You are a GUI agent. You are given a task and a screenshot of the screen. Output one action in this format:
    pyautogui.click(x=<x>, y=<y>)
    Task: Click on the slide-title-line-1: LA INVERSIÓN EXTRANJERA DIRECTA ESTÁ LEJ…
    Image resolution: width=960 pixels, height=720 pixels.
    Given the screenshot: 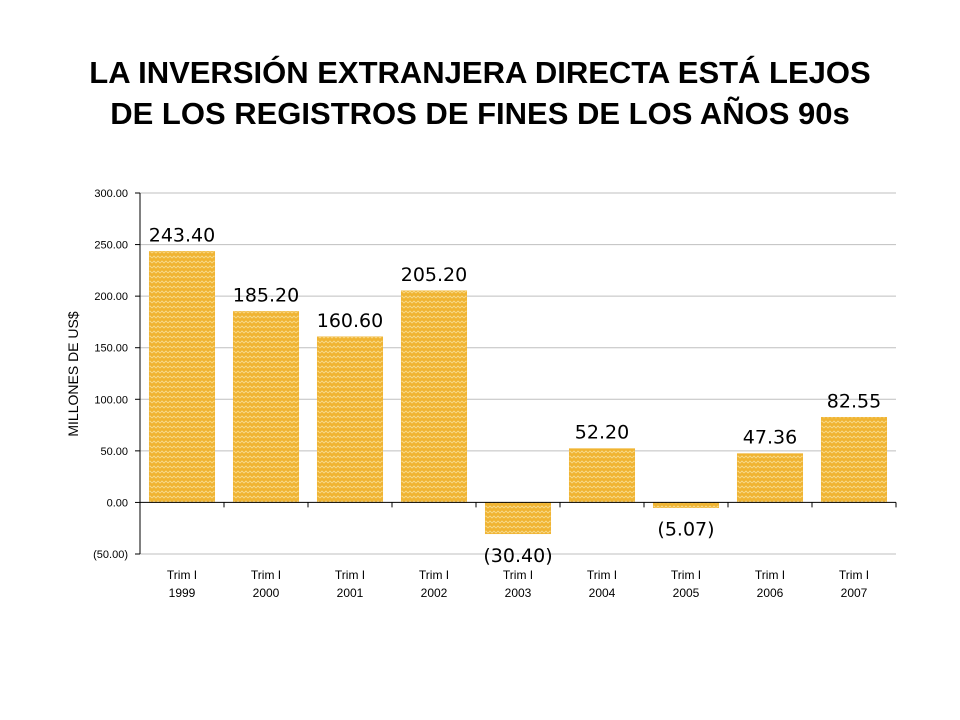 What is the action you would take?
    pyautogui.click(x=480, y=72)
    